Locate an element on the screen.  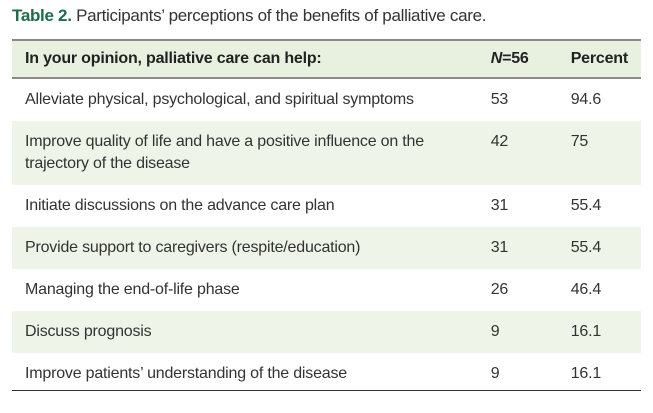
row-item: Discuss prognosis is located at coordinates (88, 331).